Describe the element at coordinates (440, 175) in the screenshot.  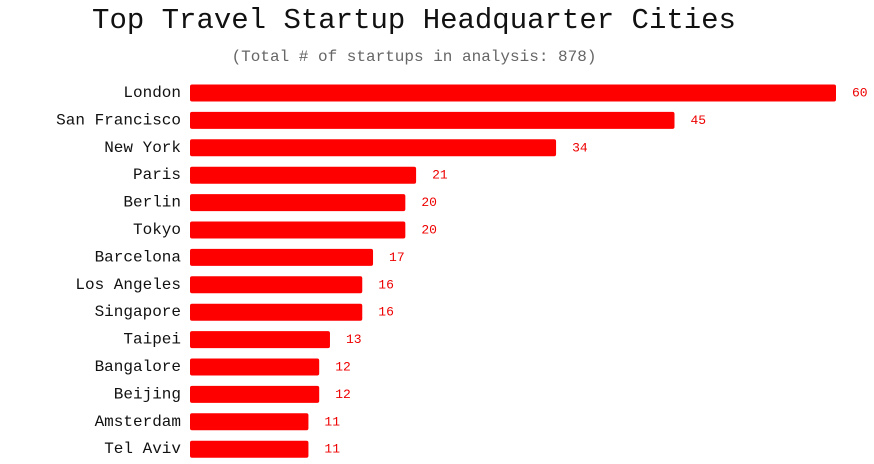
I see `value-label: 21` at that location.